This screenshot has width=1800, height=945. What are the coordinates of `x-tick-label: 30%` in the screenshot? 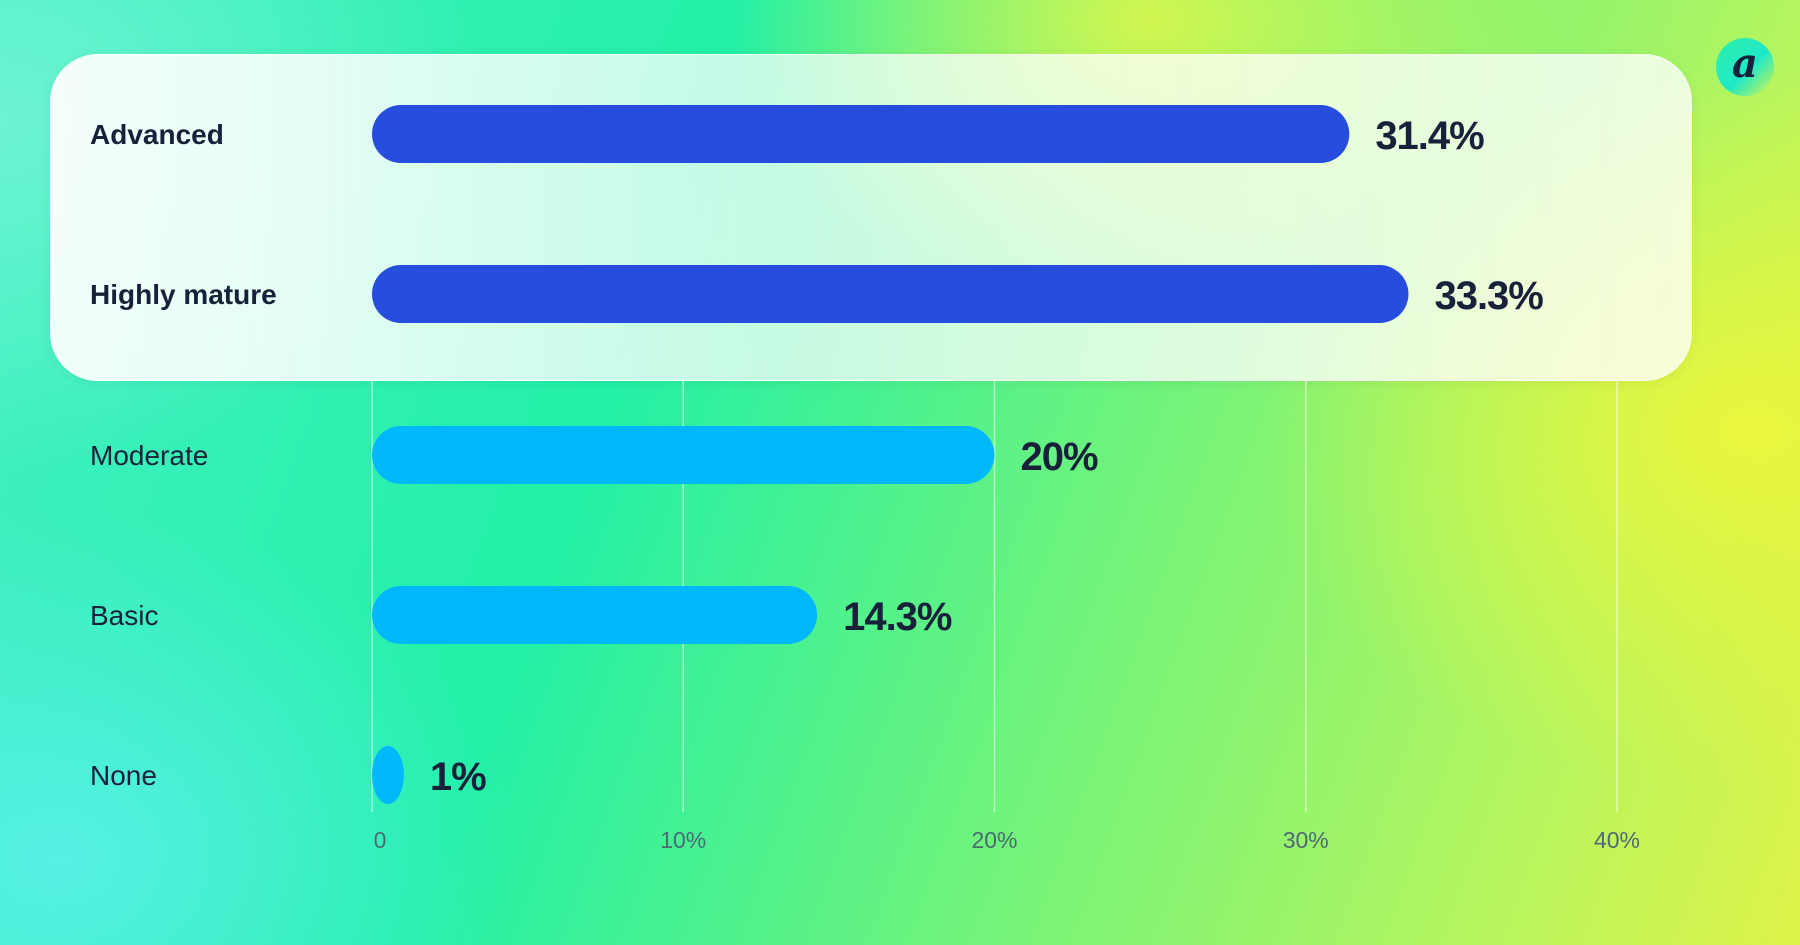 It's located at (1306, 840).